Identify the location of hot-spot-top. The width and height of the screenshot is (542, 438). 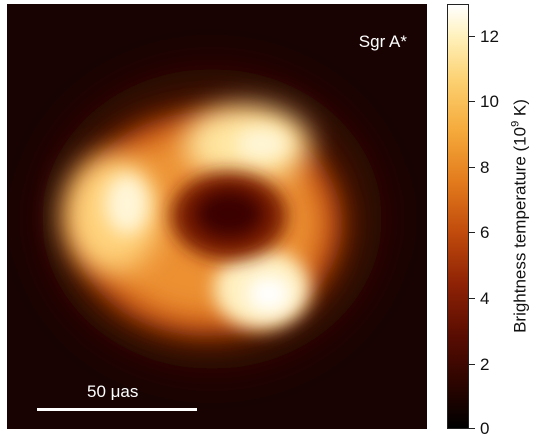
(262, 144).